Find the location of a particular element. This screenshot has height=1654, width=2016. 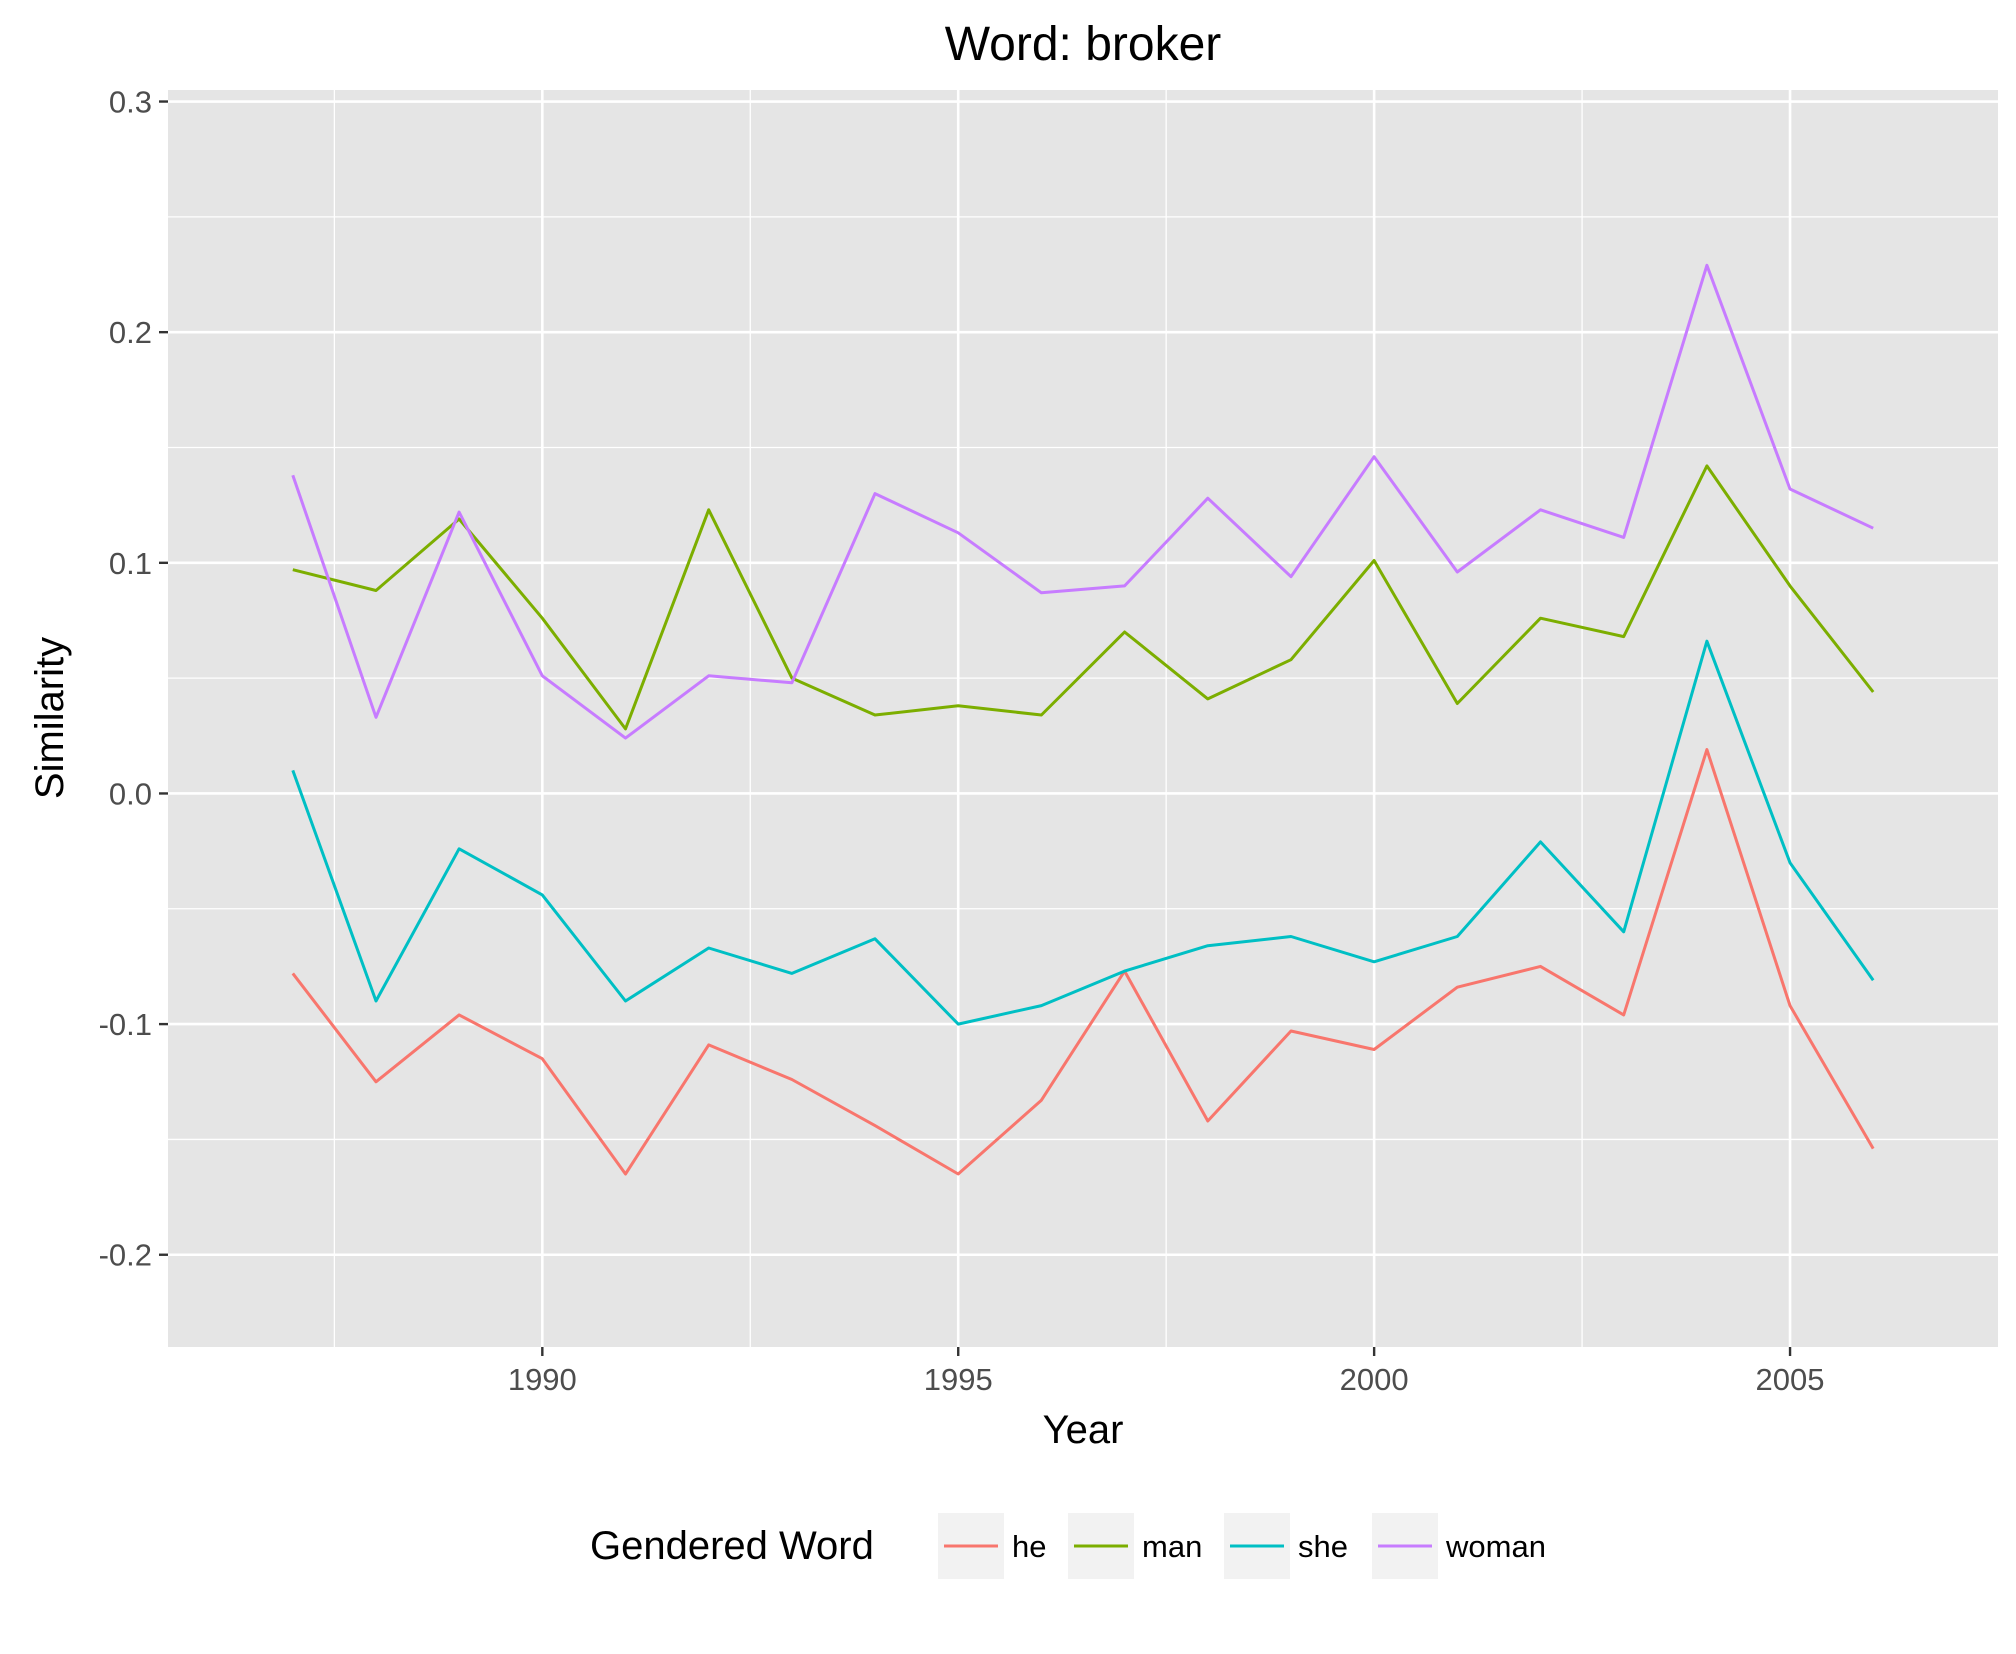

x-tick-label: 1995 is located at coordinates (958, 1379).